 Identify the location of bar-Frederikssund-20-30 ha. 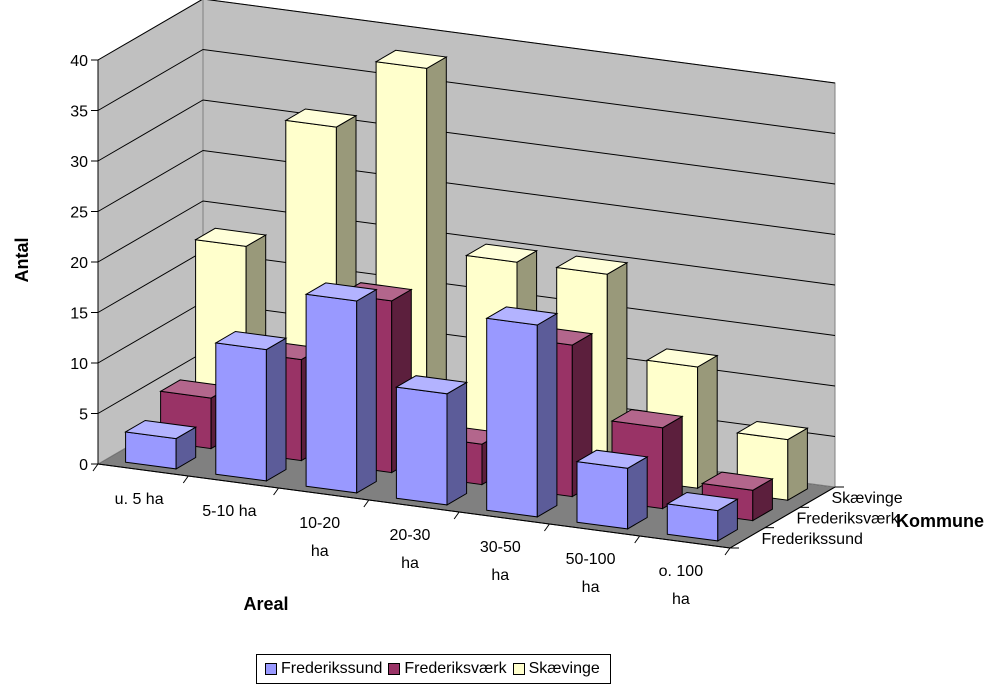
(431, 440).